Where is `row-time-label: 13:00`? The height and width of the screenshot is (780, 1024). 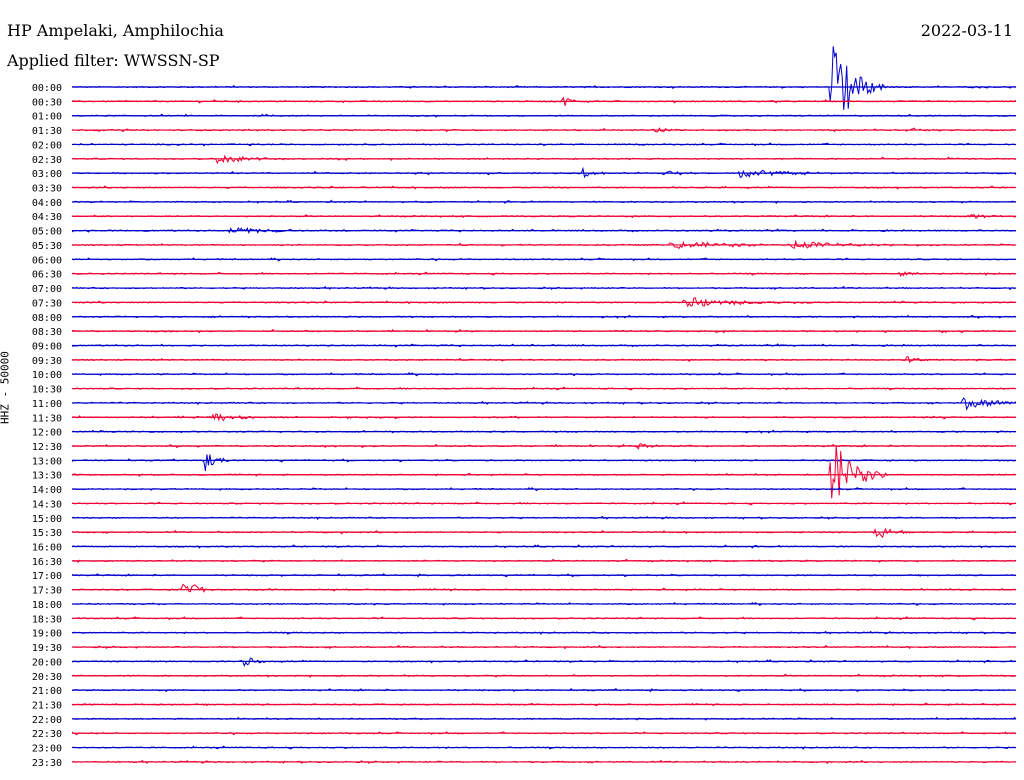
row-time-label: 13:00 is located at coordinates (47, 461).